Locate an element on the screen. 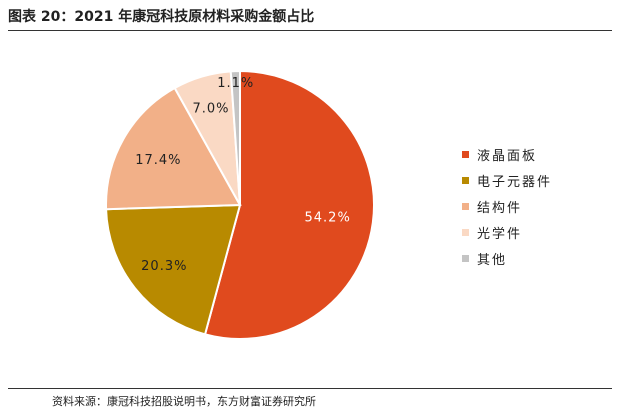 The height and width of the screenshot is (419, 620). legend-label: 电子元器件 is located at coordinates (515, 182).